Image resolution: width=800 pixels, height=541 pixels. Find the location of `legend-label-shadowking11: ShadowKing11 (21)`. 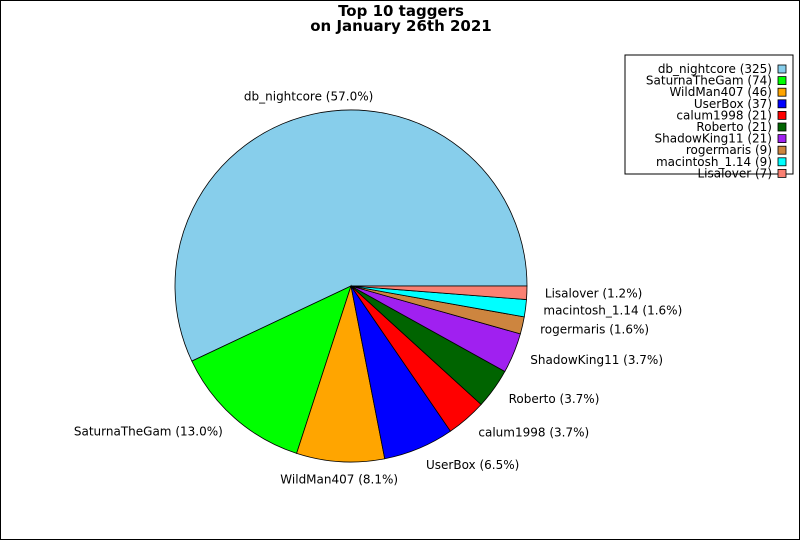

legend-label-shadowking11: ShadowKing11 (21) is located at coordinates (714, 139).